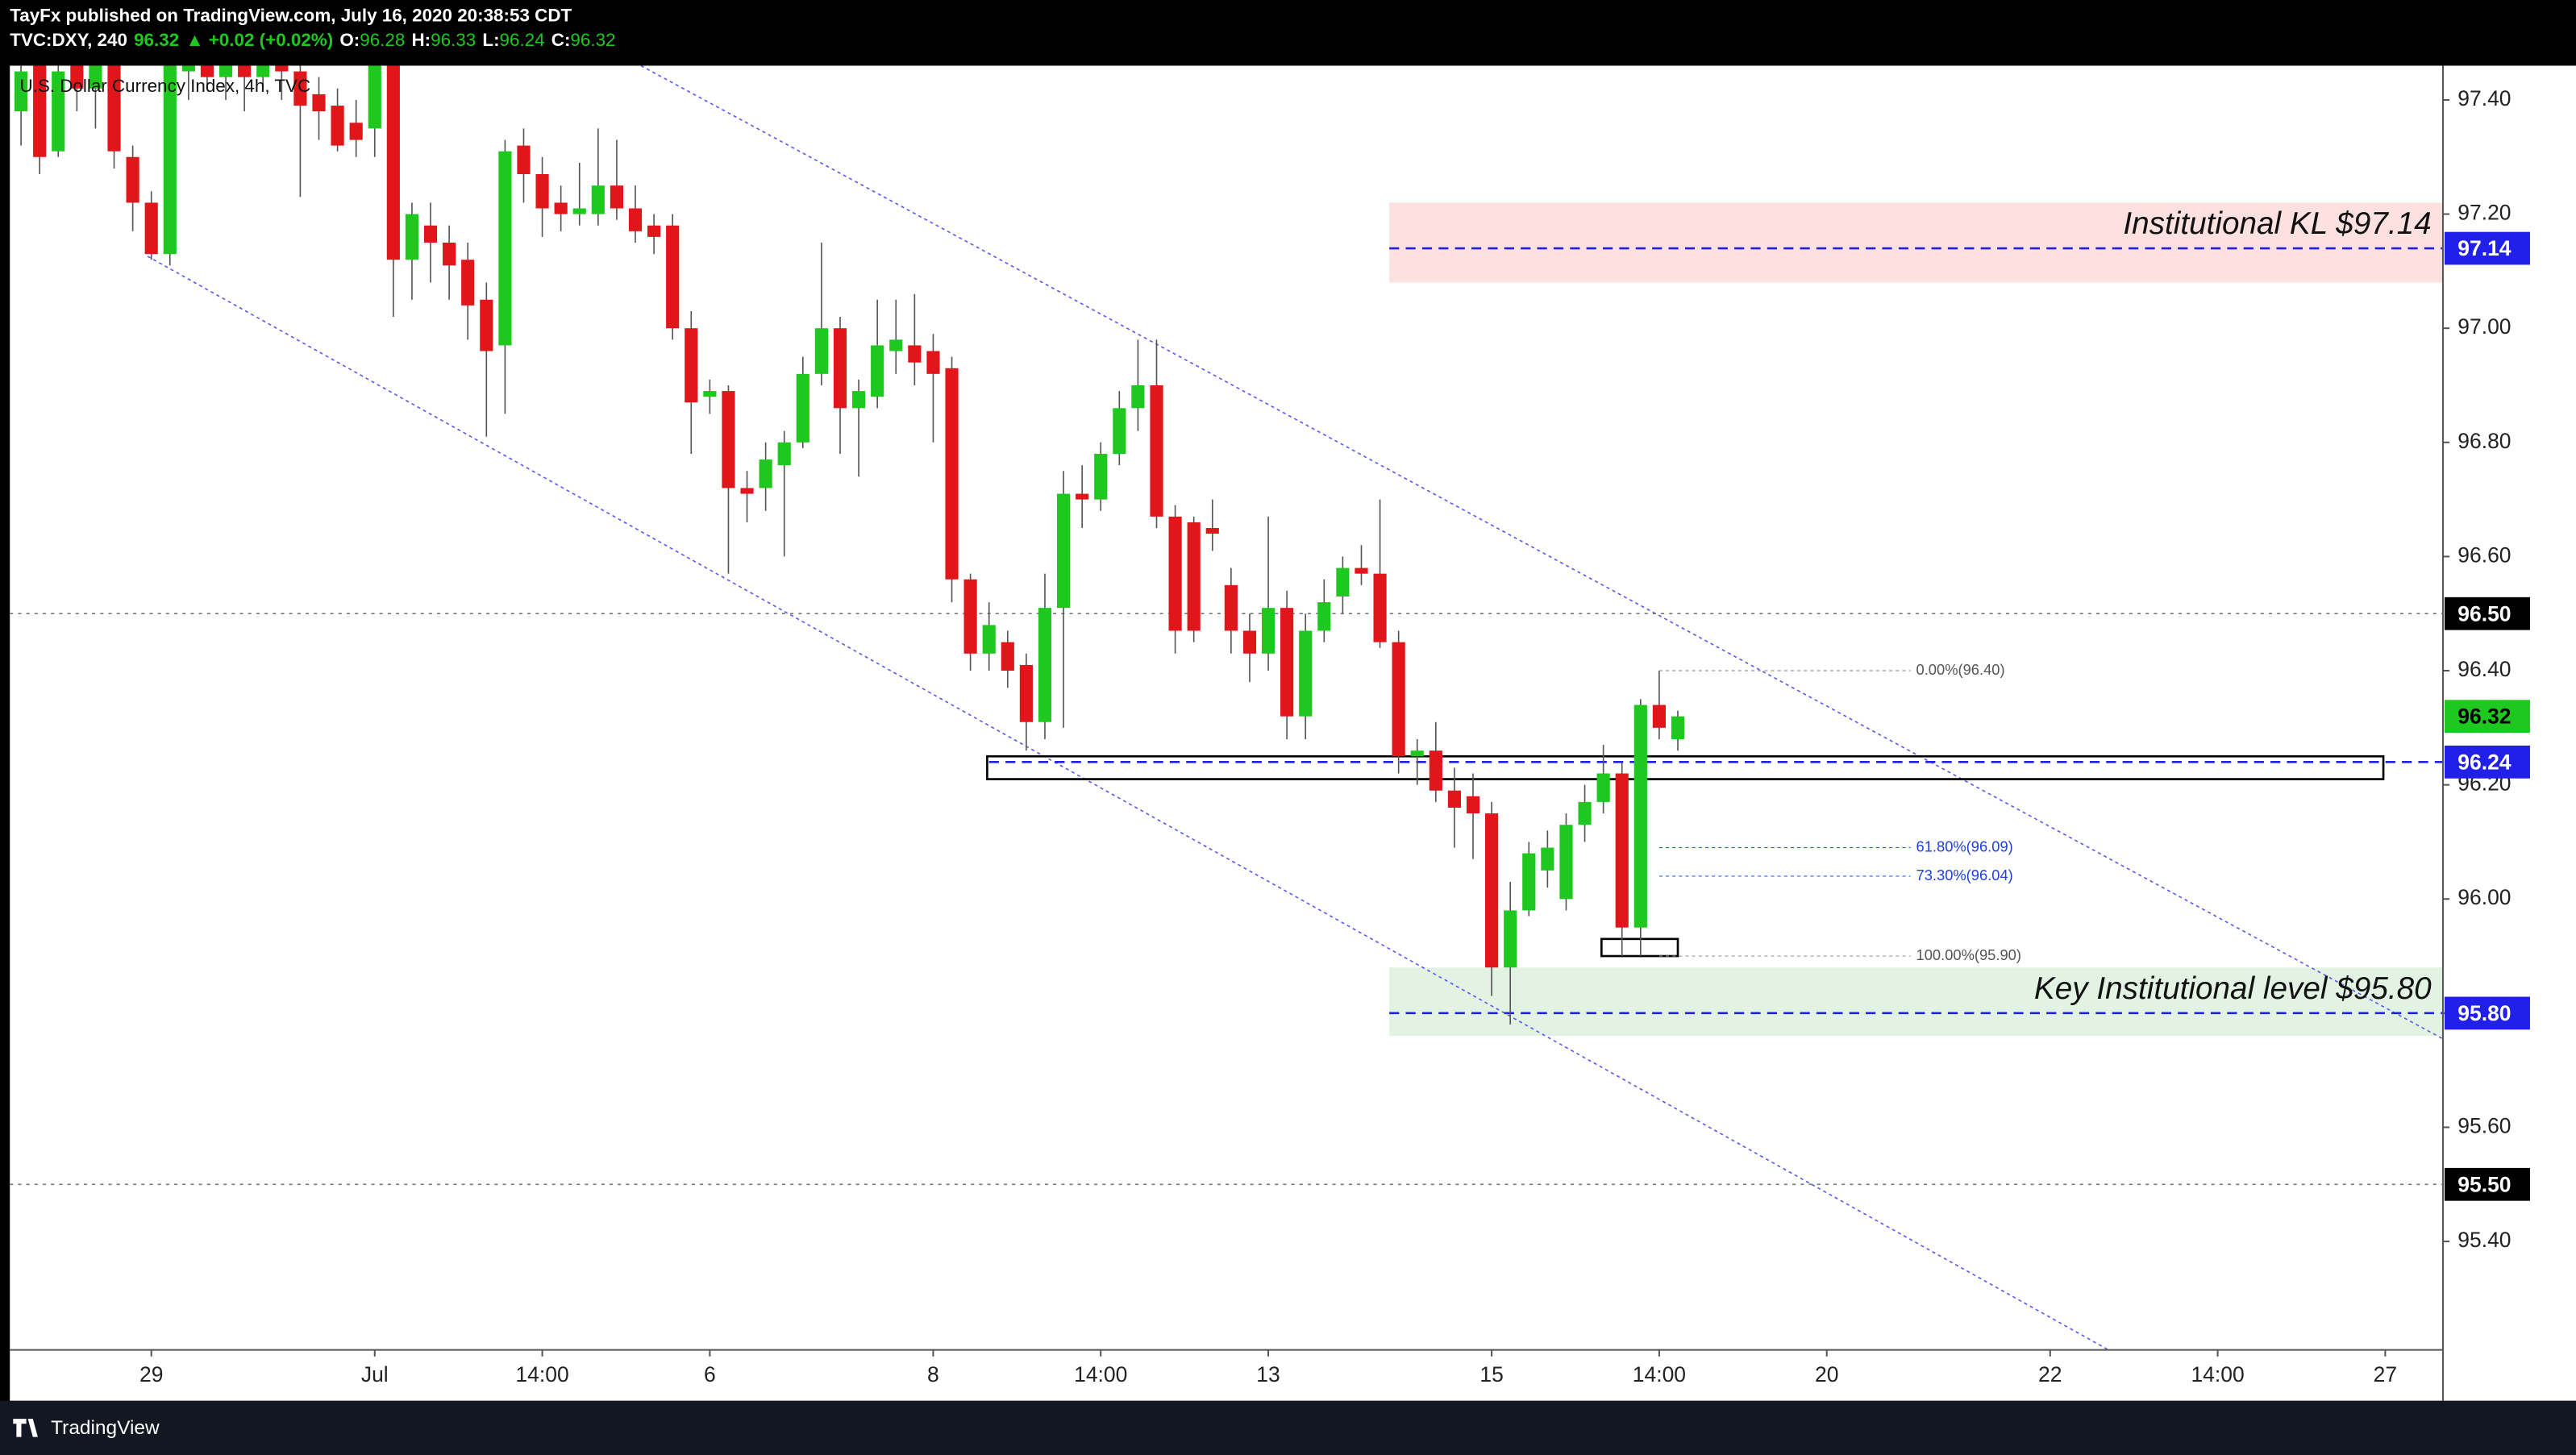 Image resolution: width=2576 pixels, height=1455 pixels. Describe the element at coordinates (592, 40) in the screenshot. I see `ohlc-value: 96.32` at that location.